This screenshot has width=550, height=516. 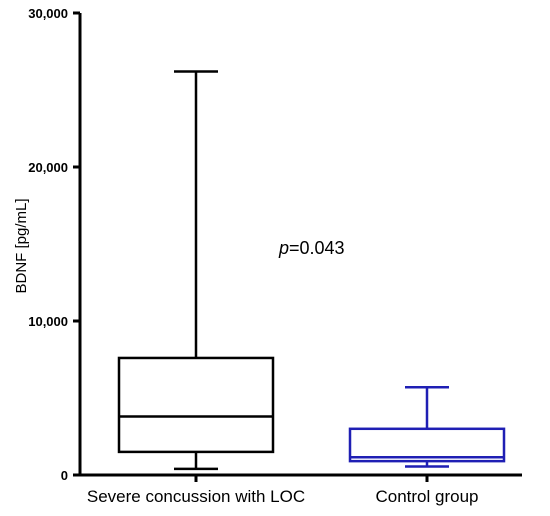 I want to click on box-control-group, so click(x=427, y=426).